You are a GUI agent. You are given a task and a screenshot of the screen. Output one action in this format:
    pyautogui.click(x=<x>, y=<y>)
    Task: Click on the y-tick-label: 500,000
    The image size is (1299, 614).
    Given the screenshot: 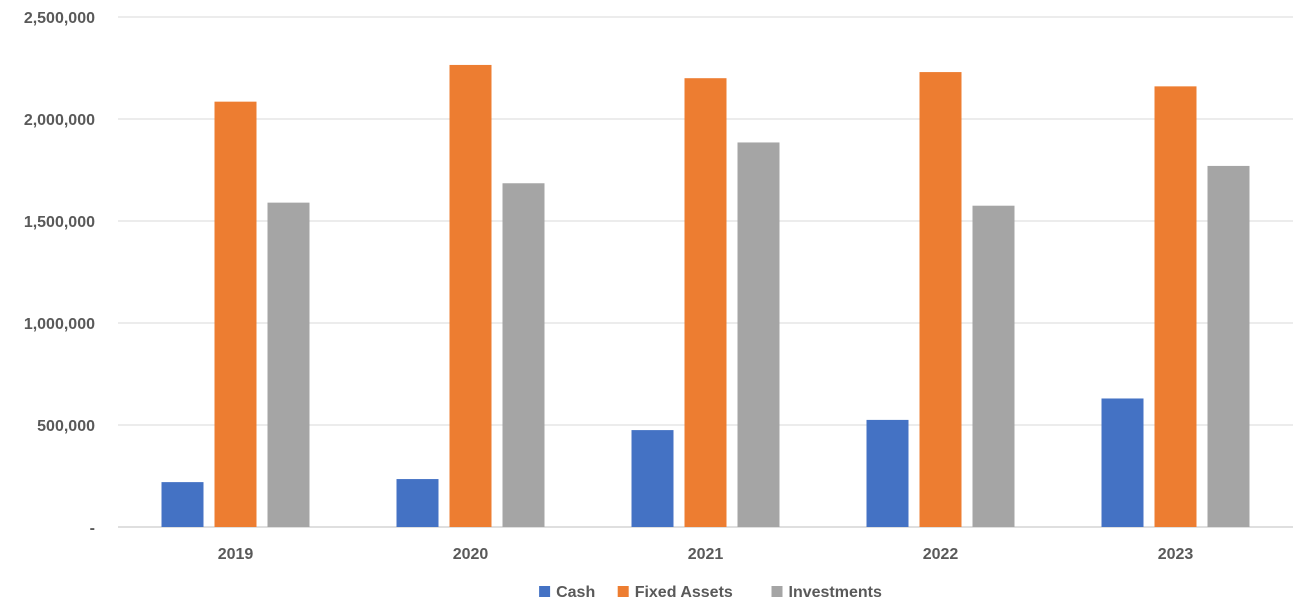 What is the action you would take?
    pyautogui.click(x=66, y=426)
    